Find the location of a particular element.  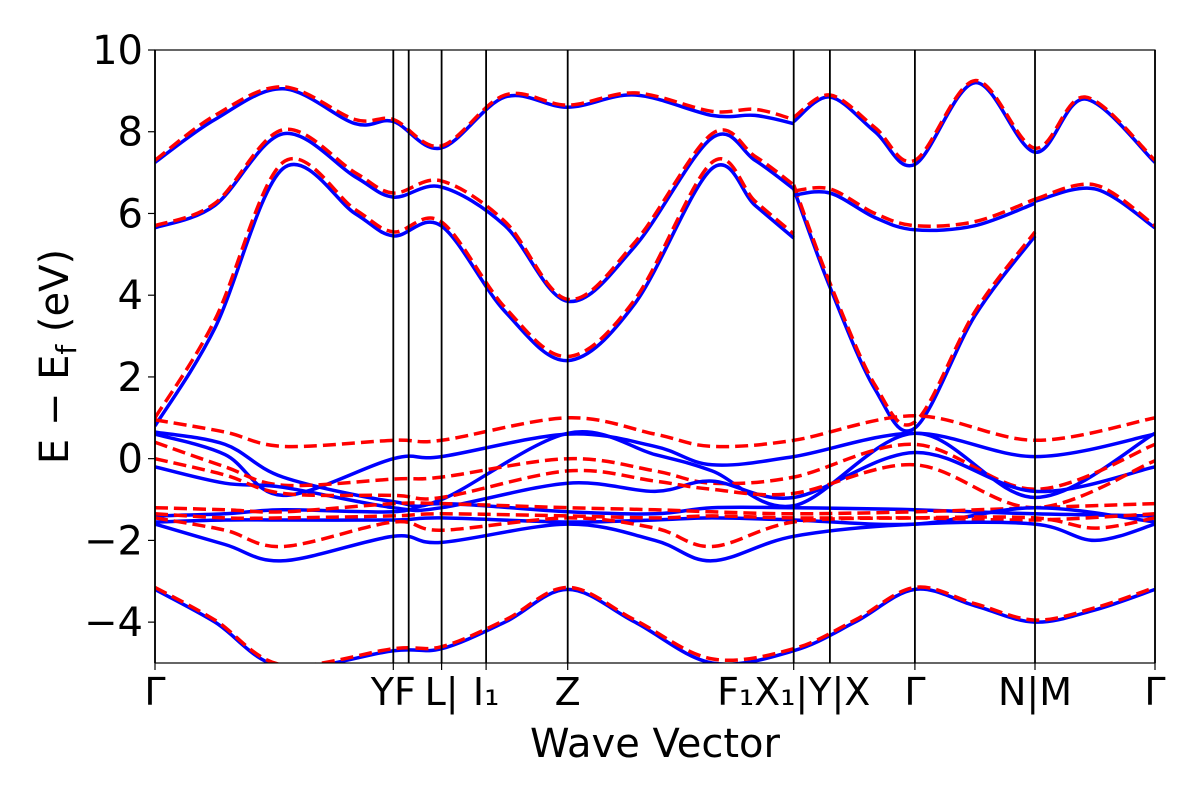

y-tick-label-7: −4 is located at coordinates (113, 623).